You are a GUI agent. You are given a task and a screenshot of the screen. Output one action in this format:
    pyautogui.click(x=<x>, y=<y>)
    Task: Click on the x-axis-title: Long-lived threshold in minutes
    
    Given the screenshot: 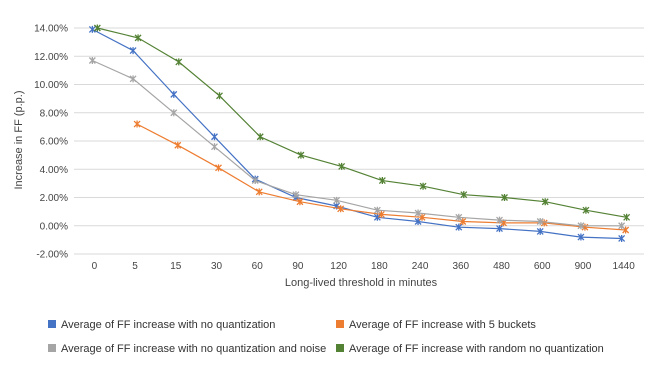 What is the action you would take?
    pyautogui.click(x=361, y=283)
    